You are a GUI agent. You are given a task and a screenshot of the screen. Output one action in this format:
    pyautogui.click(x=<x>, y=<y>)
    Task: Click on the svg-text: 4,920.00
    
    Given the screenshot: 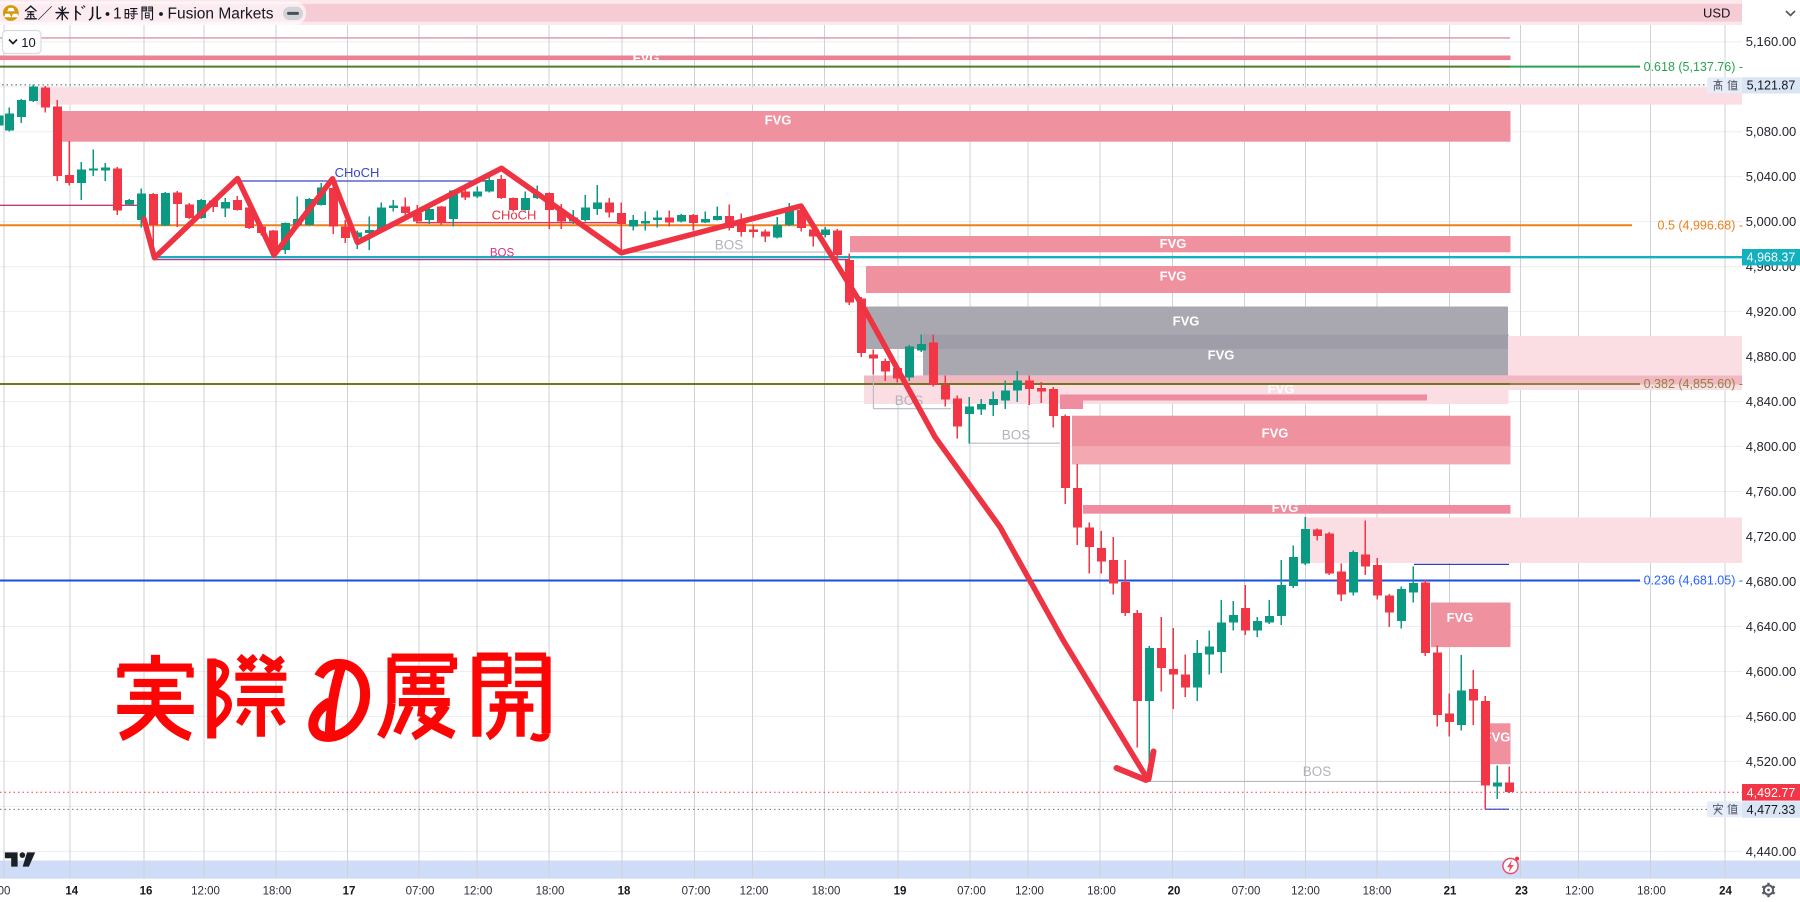 What is the action you would take?
    pyautogui.click(x=1771, y=311)
    